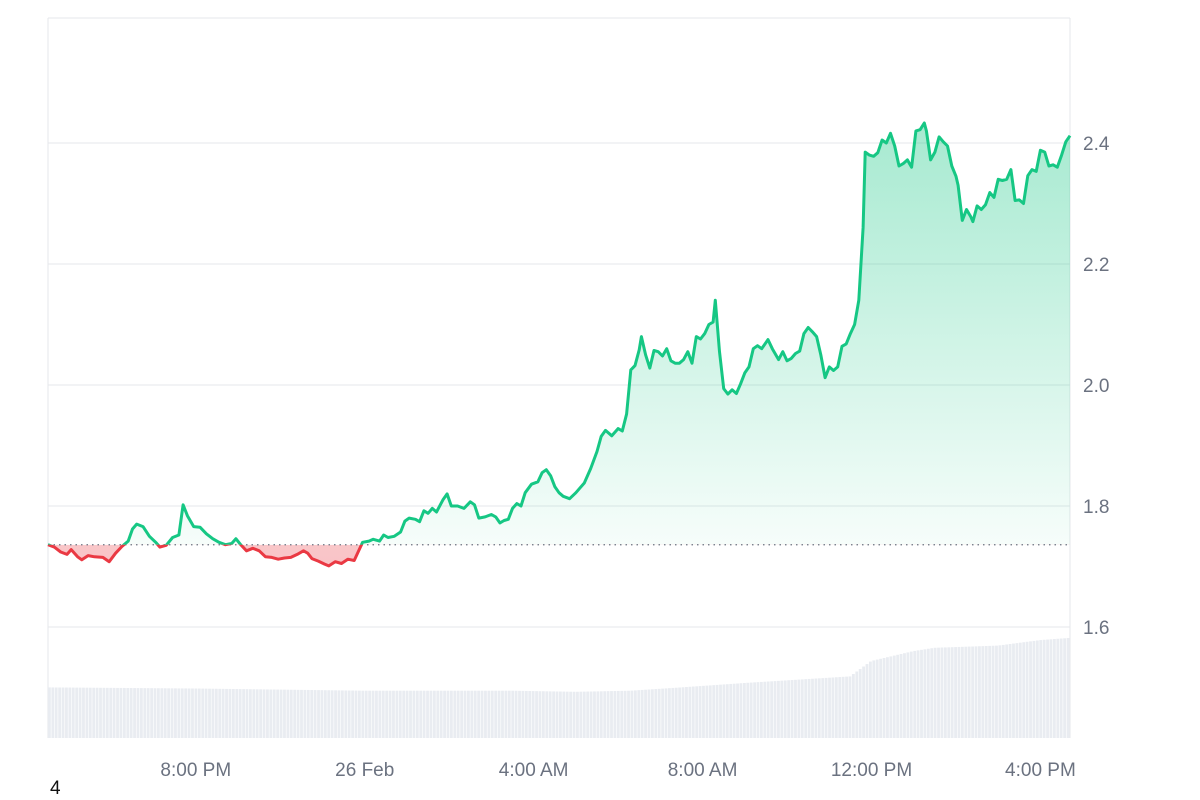  What do you see at coordinates (1096, 144) in the screenshot?
I see `y-tick-label: 2.4` at bounding box center [1096, 144].